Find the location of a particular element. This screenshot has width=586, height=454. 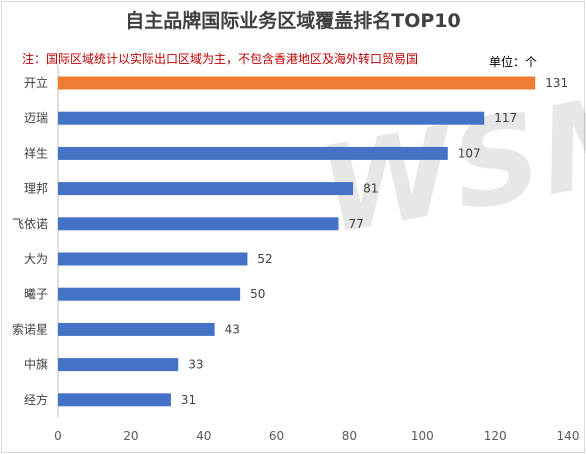

x-tick-label: 80 is located at coordinates (349, 436).